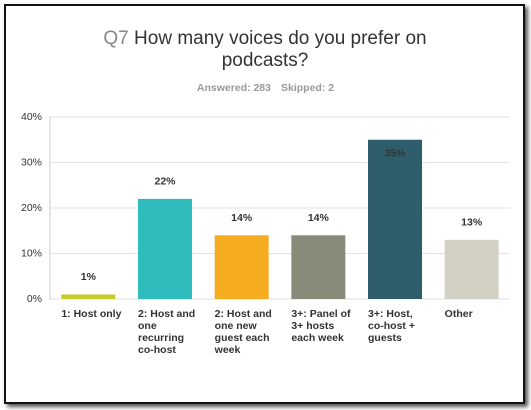 Image resolution: width=531 pixels, height=410 pixels. What do you see at coordinates (321, 326) in the screenshot?
I see `x-tick-label: 3+: Panel of 3+ hosts each week` at bounding box center [321, 326].